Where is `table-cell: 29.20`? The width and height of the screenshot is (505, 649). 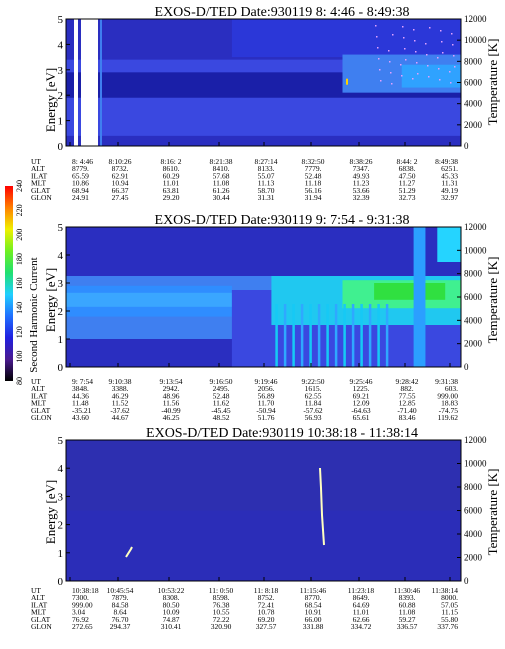
table-cell: 29.20 is located at coordinates (171, 197).